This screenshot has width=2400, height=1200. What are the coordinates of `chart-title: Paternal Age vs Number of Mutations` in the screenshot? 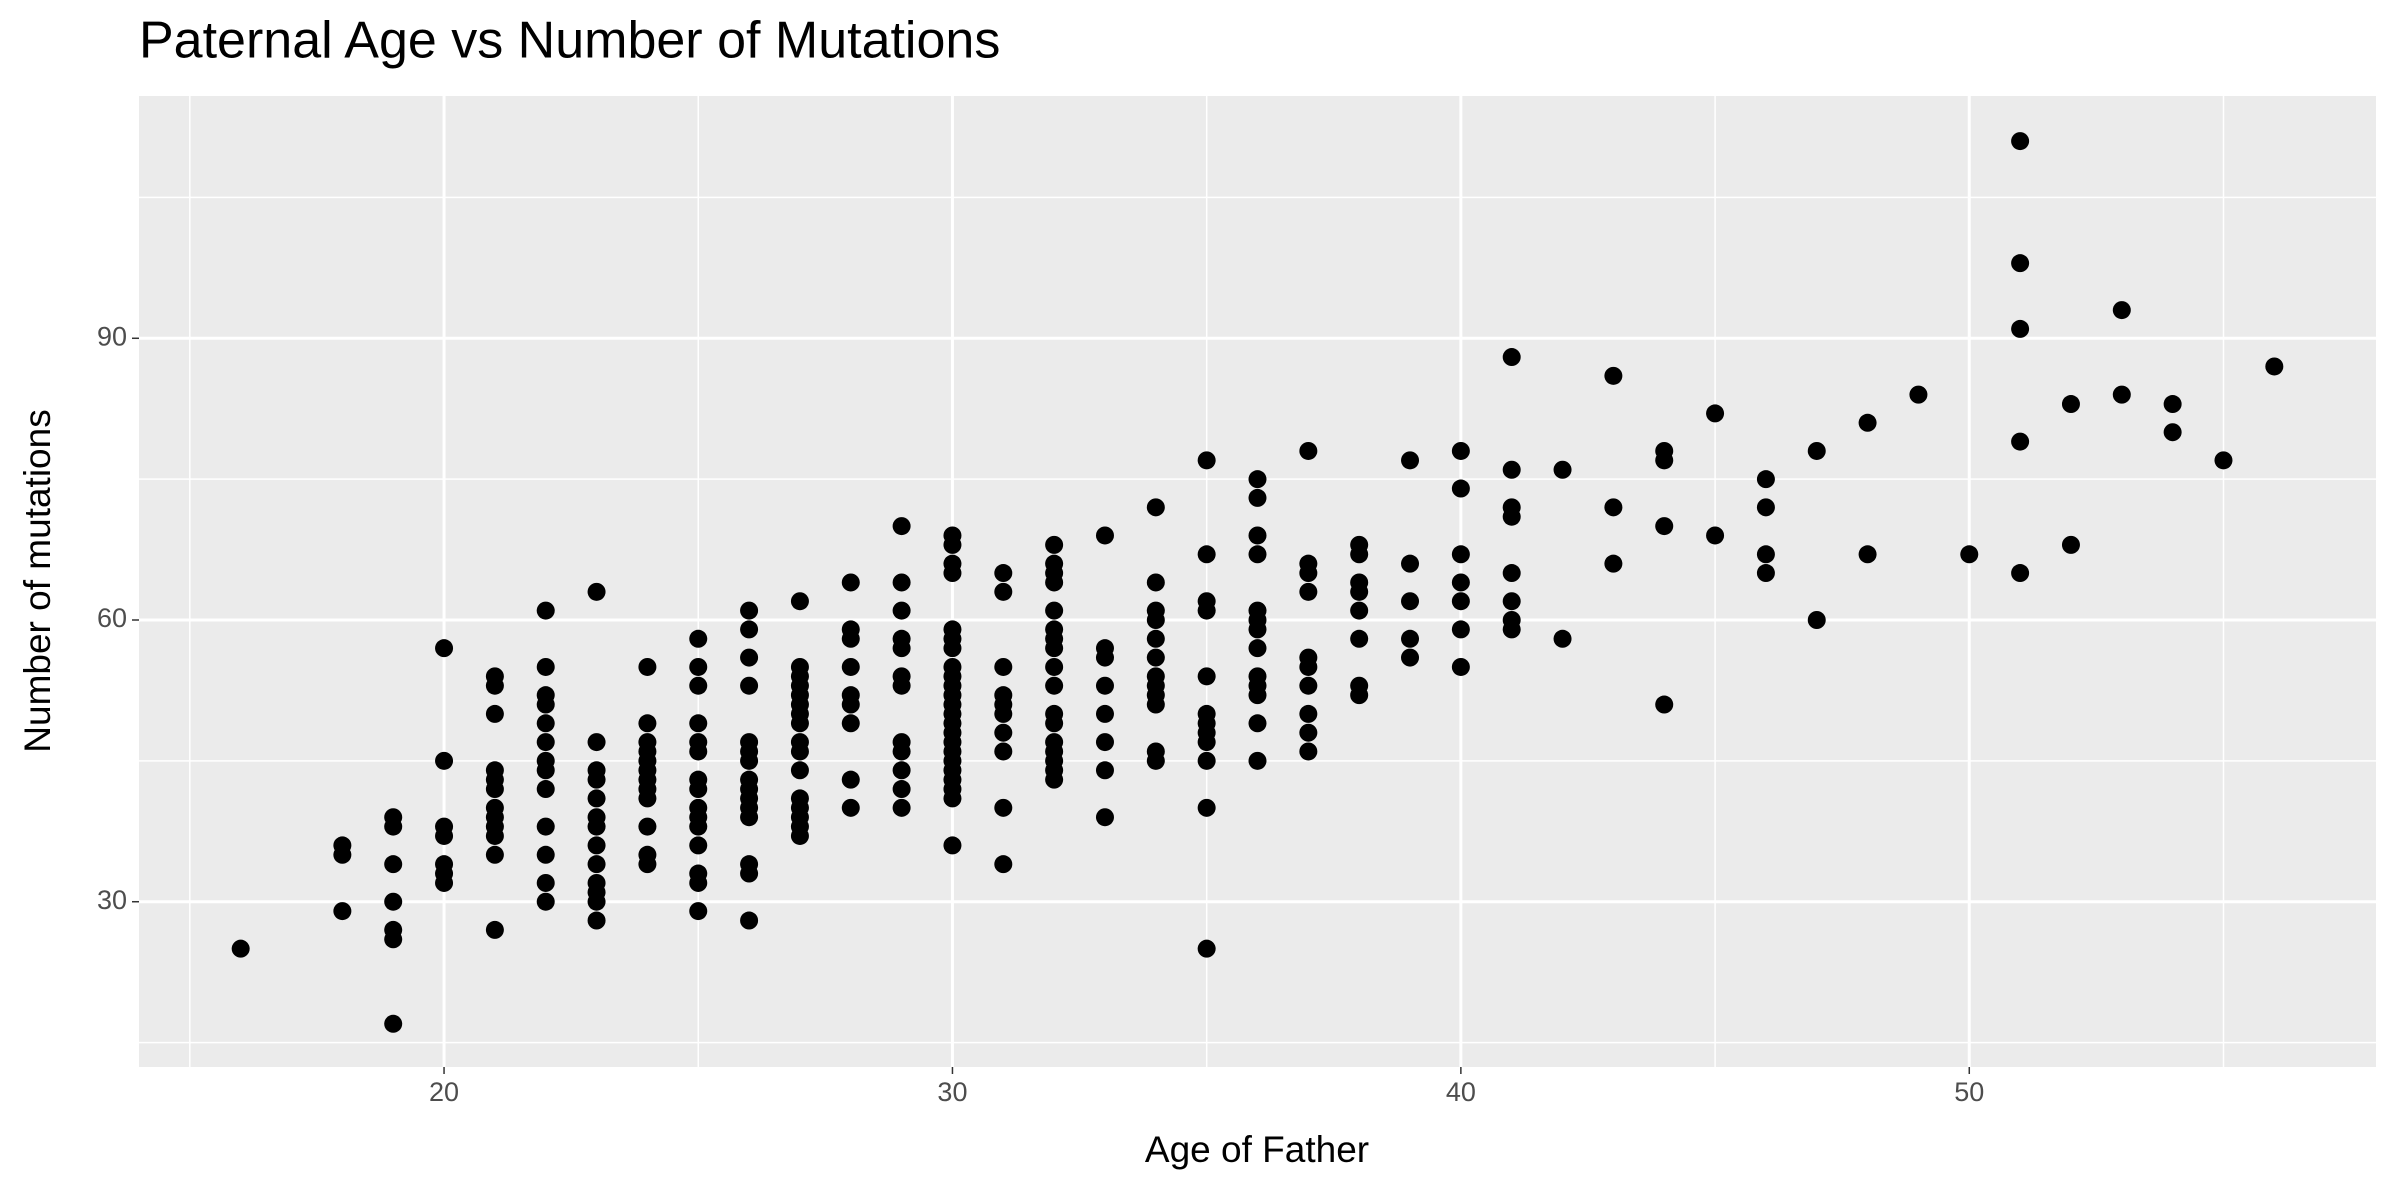 It's located at (569, 41).